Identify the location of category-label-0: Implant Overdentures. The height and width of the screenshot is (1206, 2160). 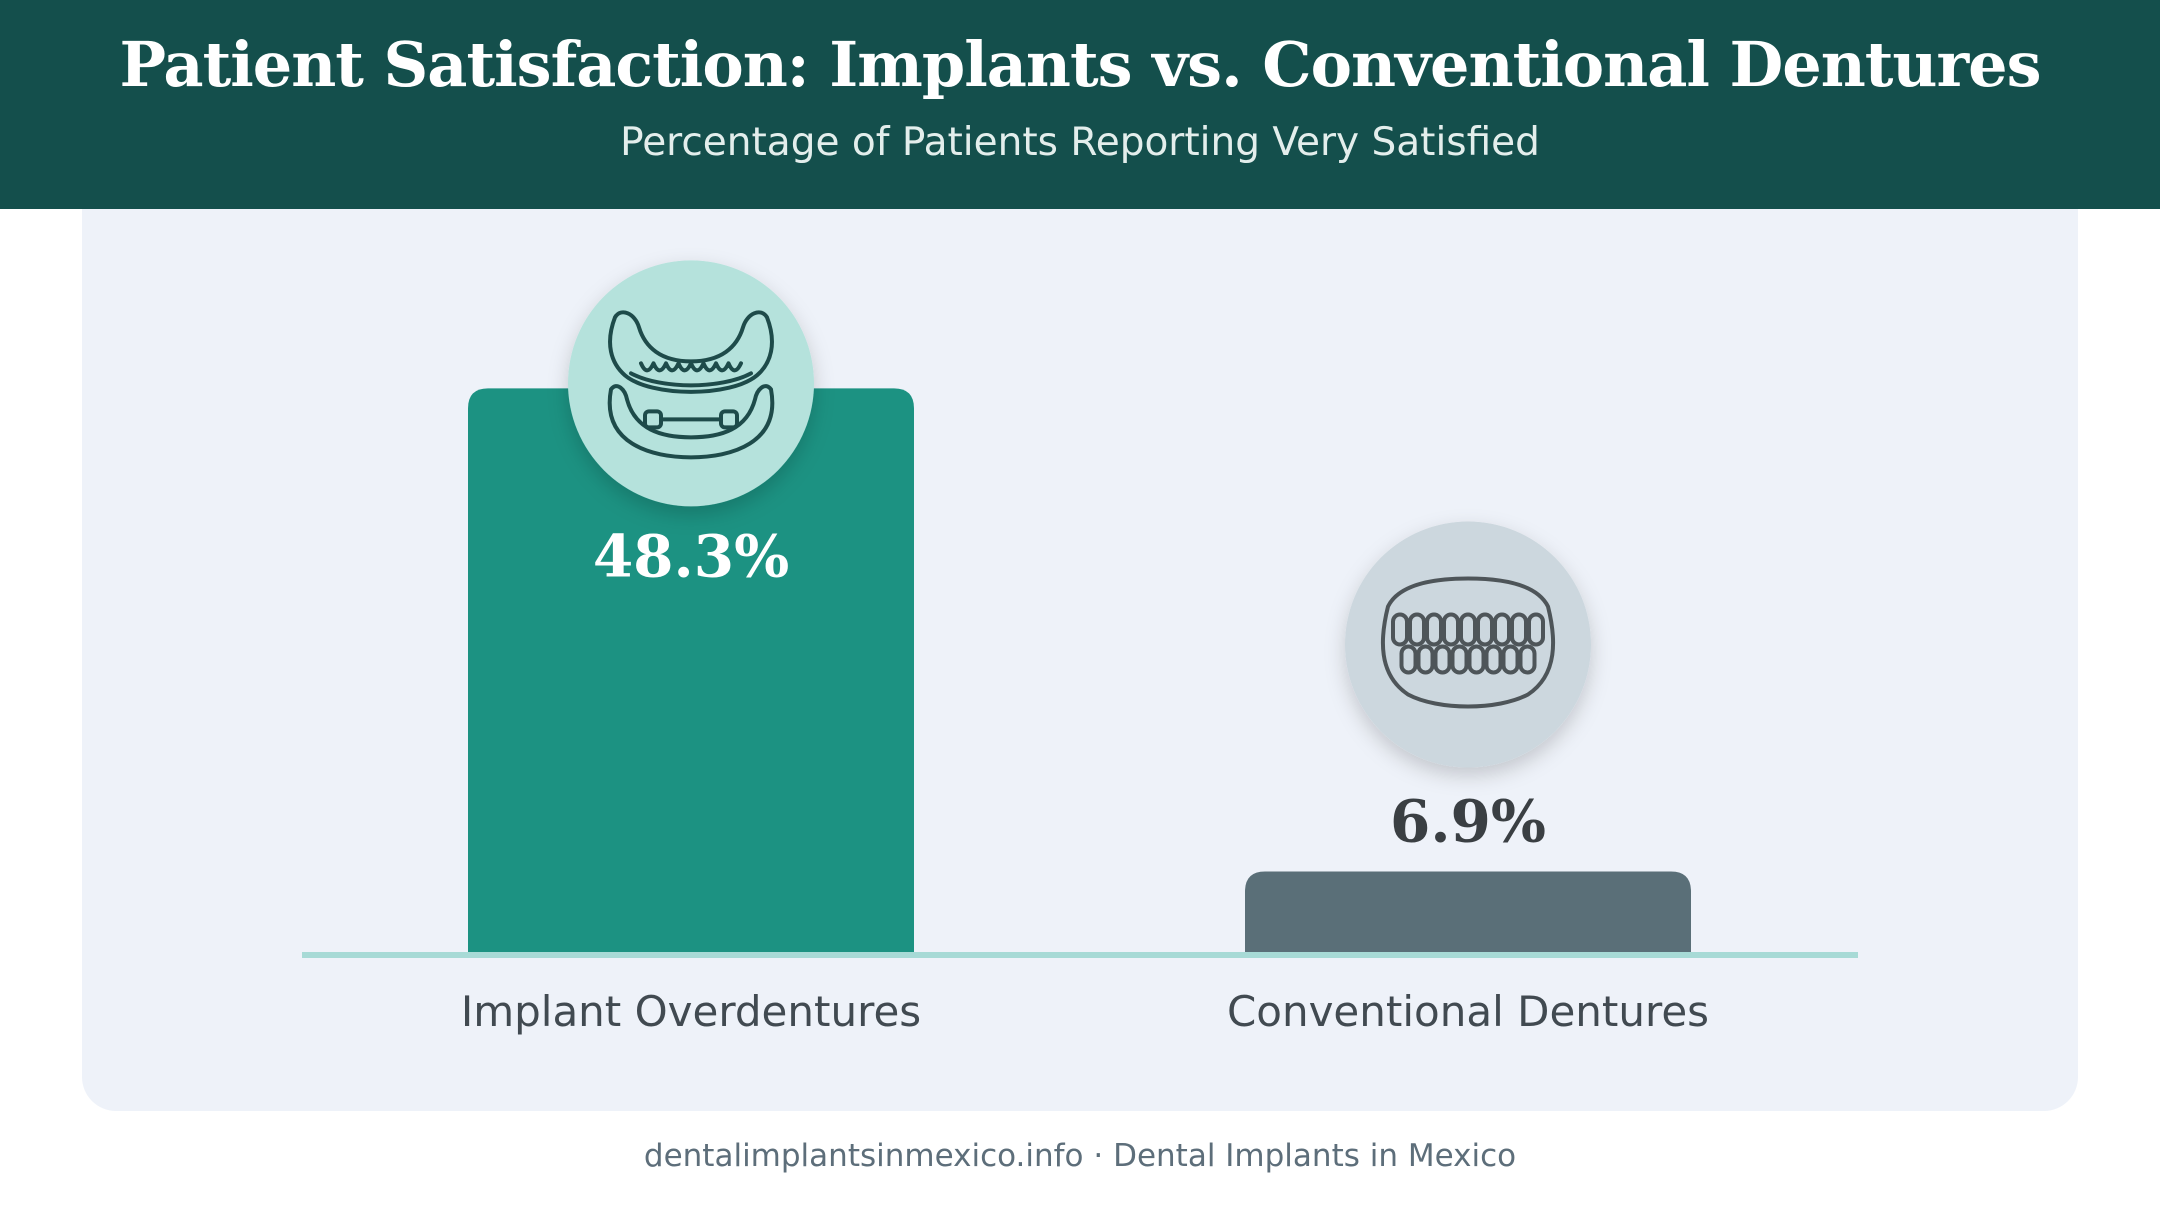
(691, 1011).